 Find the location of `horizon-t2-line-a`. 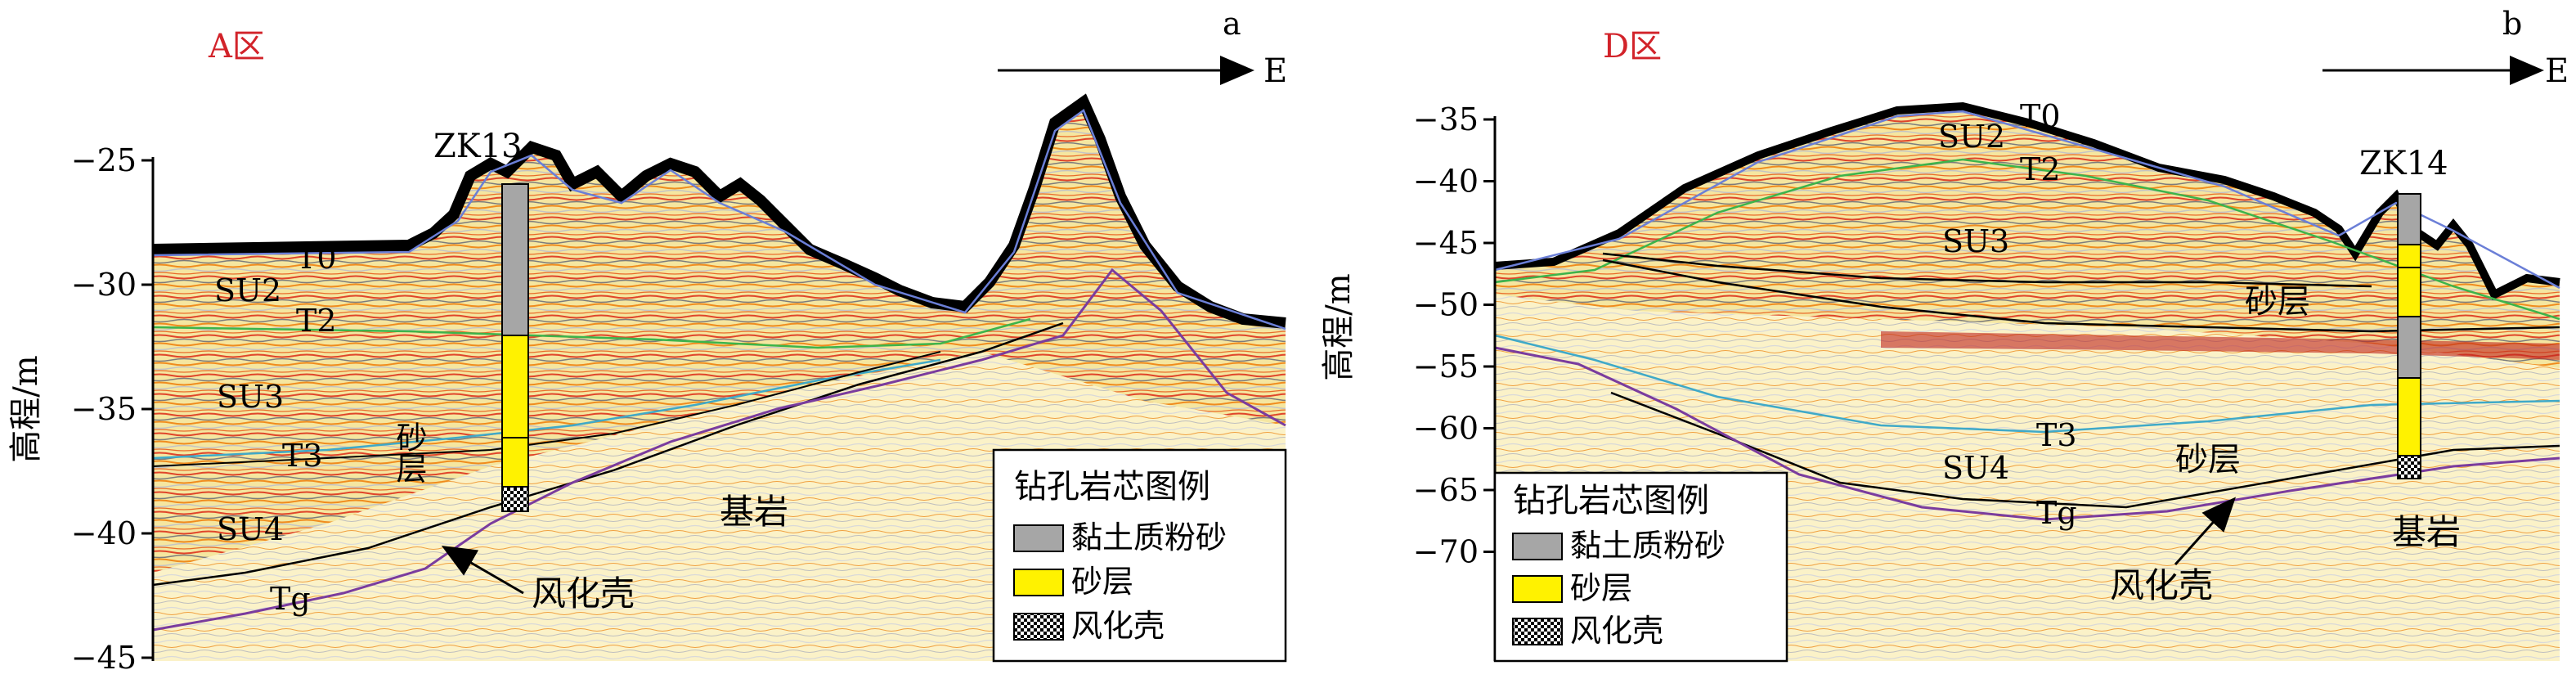

horizon-t2-line-a is located at coordinates (591, 333).